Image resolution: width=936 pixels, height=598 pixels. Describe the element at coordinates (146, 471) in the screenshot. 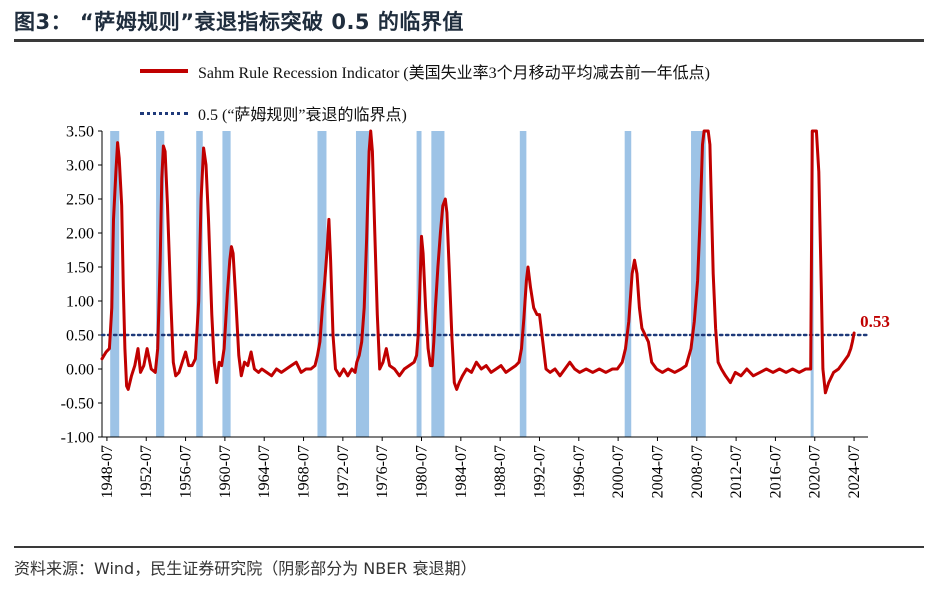

I see `x-tick-label: 1952-07` at that location.